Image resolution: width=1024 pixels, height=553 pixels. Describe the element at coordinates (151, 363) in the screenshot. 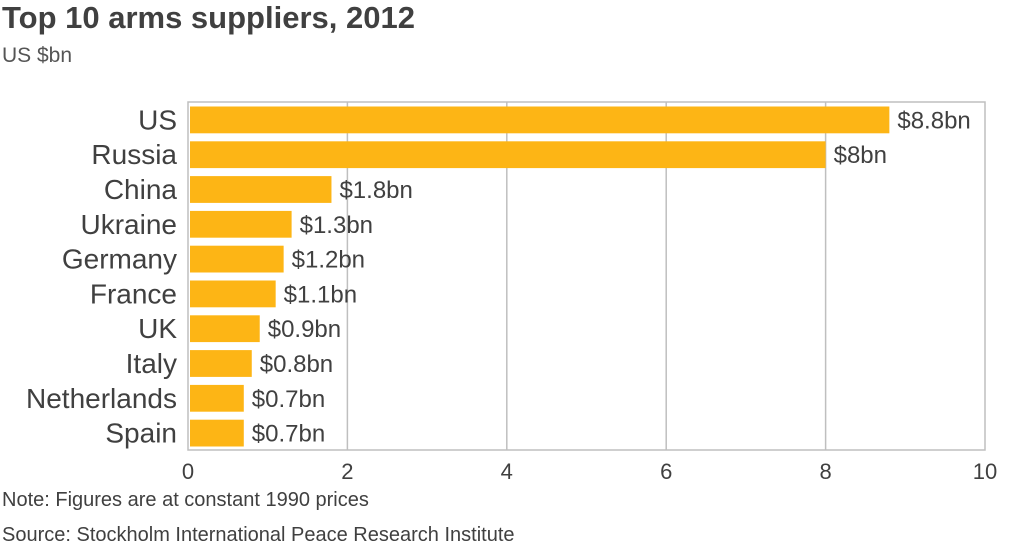

I see `category-label: Italy` at that location.